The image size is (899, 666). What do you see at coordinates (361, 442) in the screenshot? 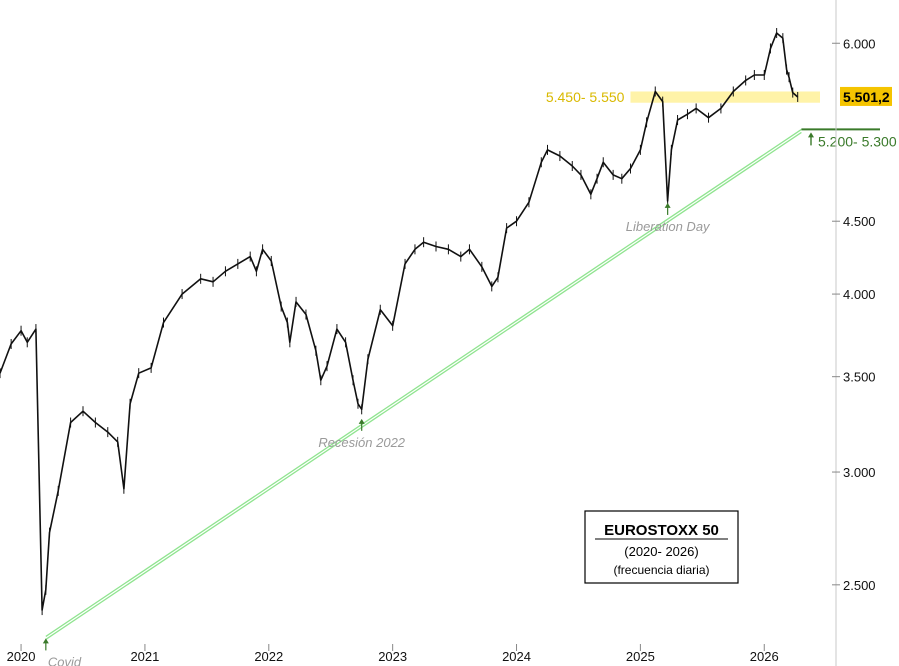
I see `annotation-label: Recesión 2022` at bounding box center [361, 442].